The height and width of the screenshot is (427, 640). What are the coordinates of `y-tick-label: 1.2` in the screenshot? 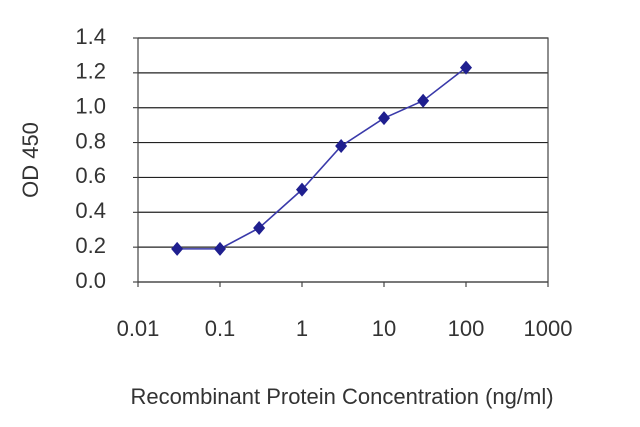 It's located at (90, 71).